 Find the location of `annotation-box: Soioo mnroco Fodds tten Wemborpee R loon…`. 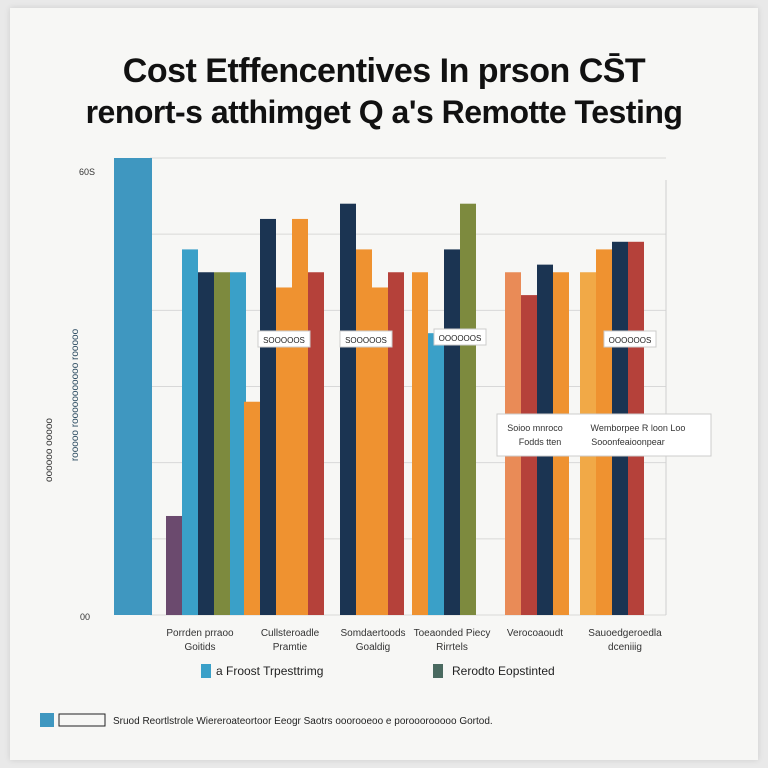

annotation-box: Soioo mnroco Fodds tten Wemborpee R loon… is located at coordinates (604, 435).